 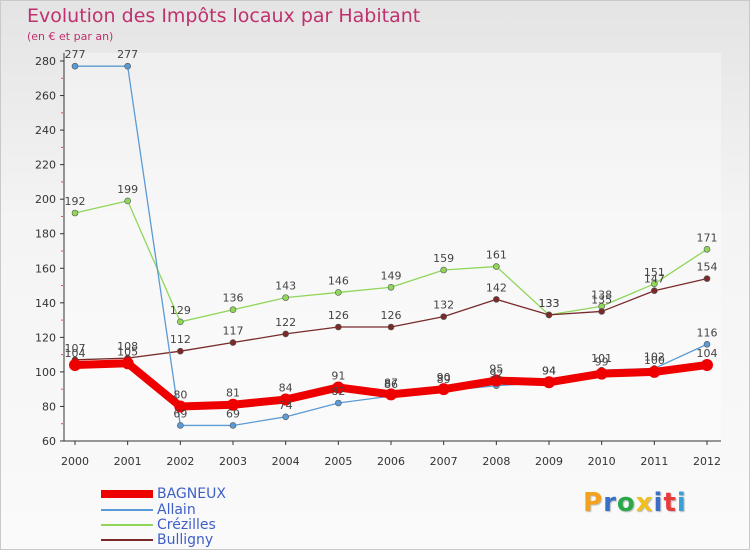 I want to click on y-tick-label: 60, so click(x=49, y=441).